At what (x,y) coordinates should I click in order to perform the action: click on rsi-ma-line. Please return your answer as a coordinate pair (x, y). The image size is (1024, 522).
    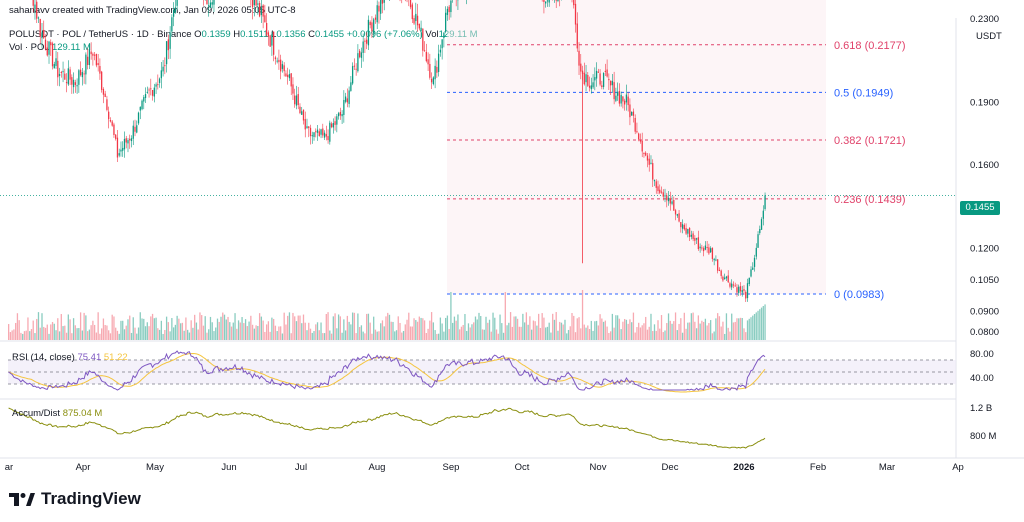
    Looking at the image, I should click on (387, 372).